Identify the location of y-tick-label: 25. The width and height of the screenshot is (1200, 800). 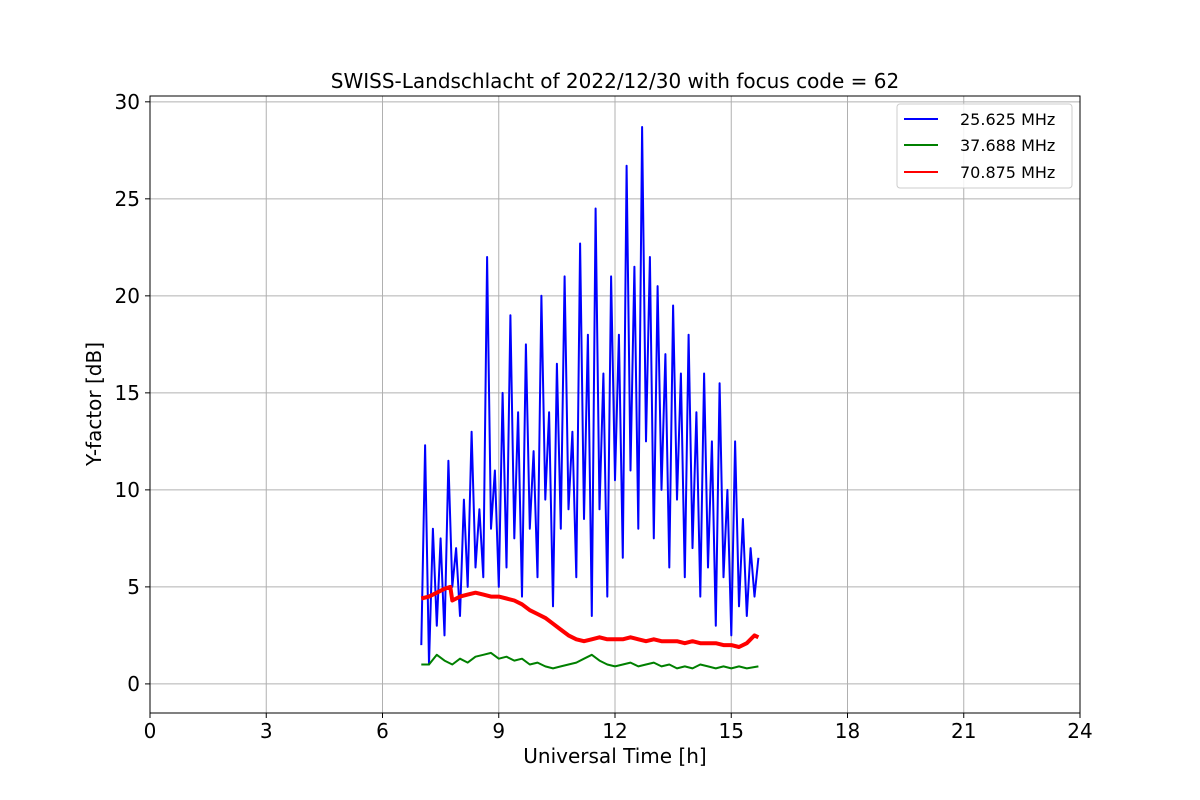
(127, 199).